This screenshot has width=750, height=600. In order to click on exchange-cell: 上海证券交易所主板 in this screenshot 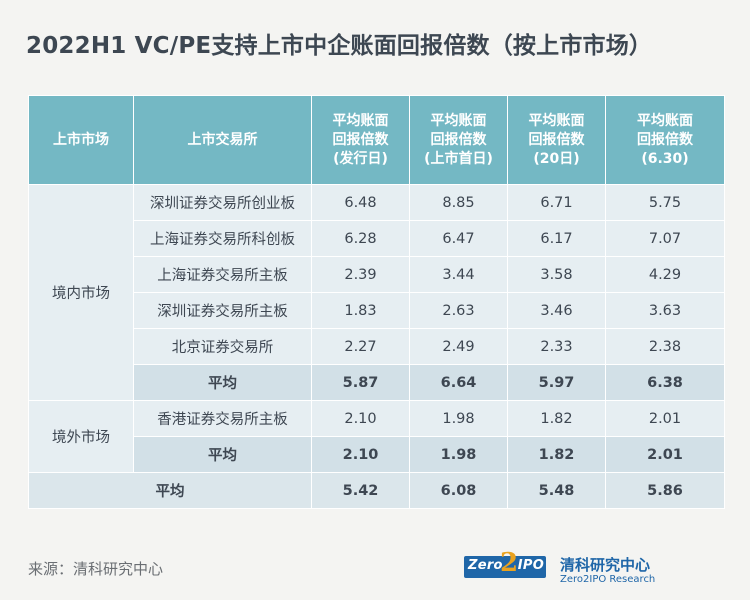, I will do `click(222, 274)`.